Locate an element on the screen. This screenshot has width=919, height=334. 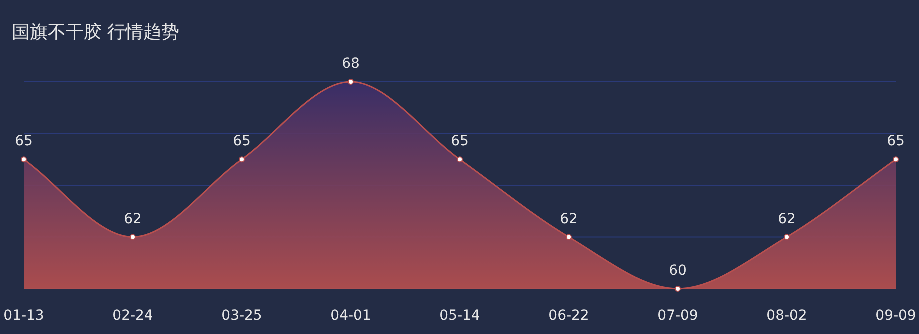
x-tick-label: 01-13 is located at coordinates (24, 316).